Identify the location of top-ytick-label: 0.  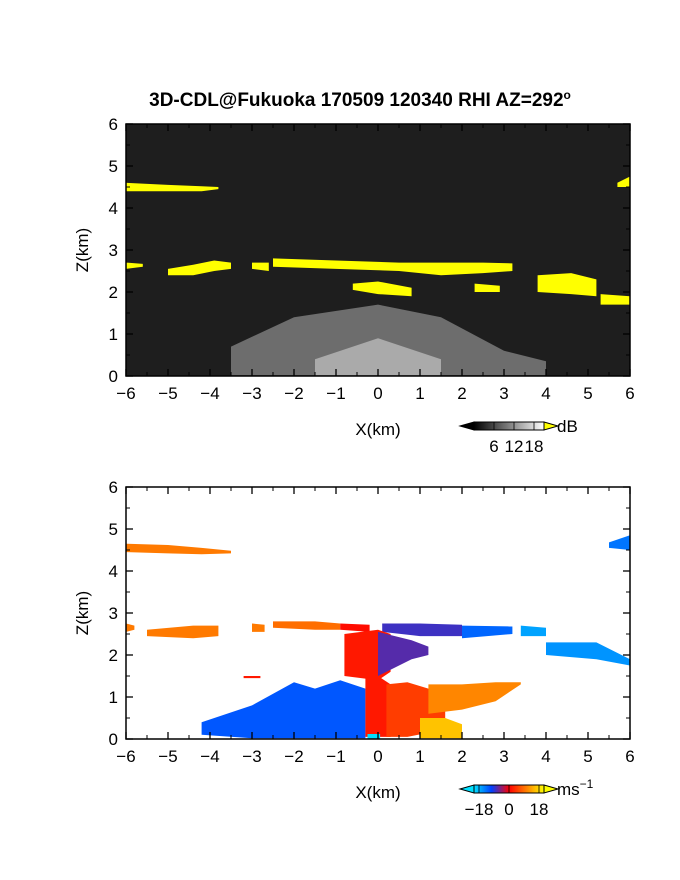
(113, 376).